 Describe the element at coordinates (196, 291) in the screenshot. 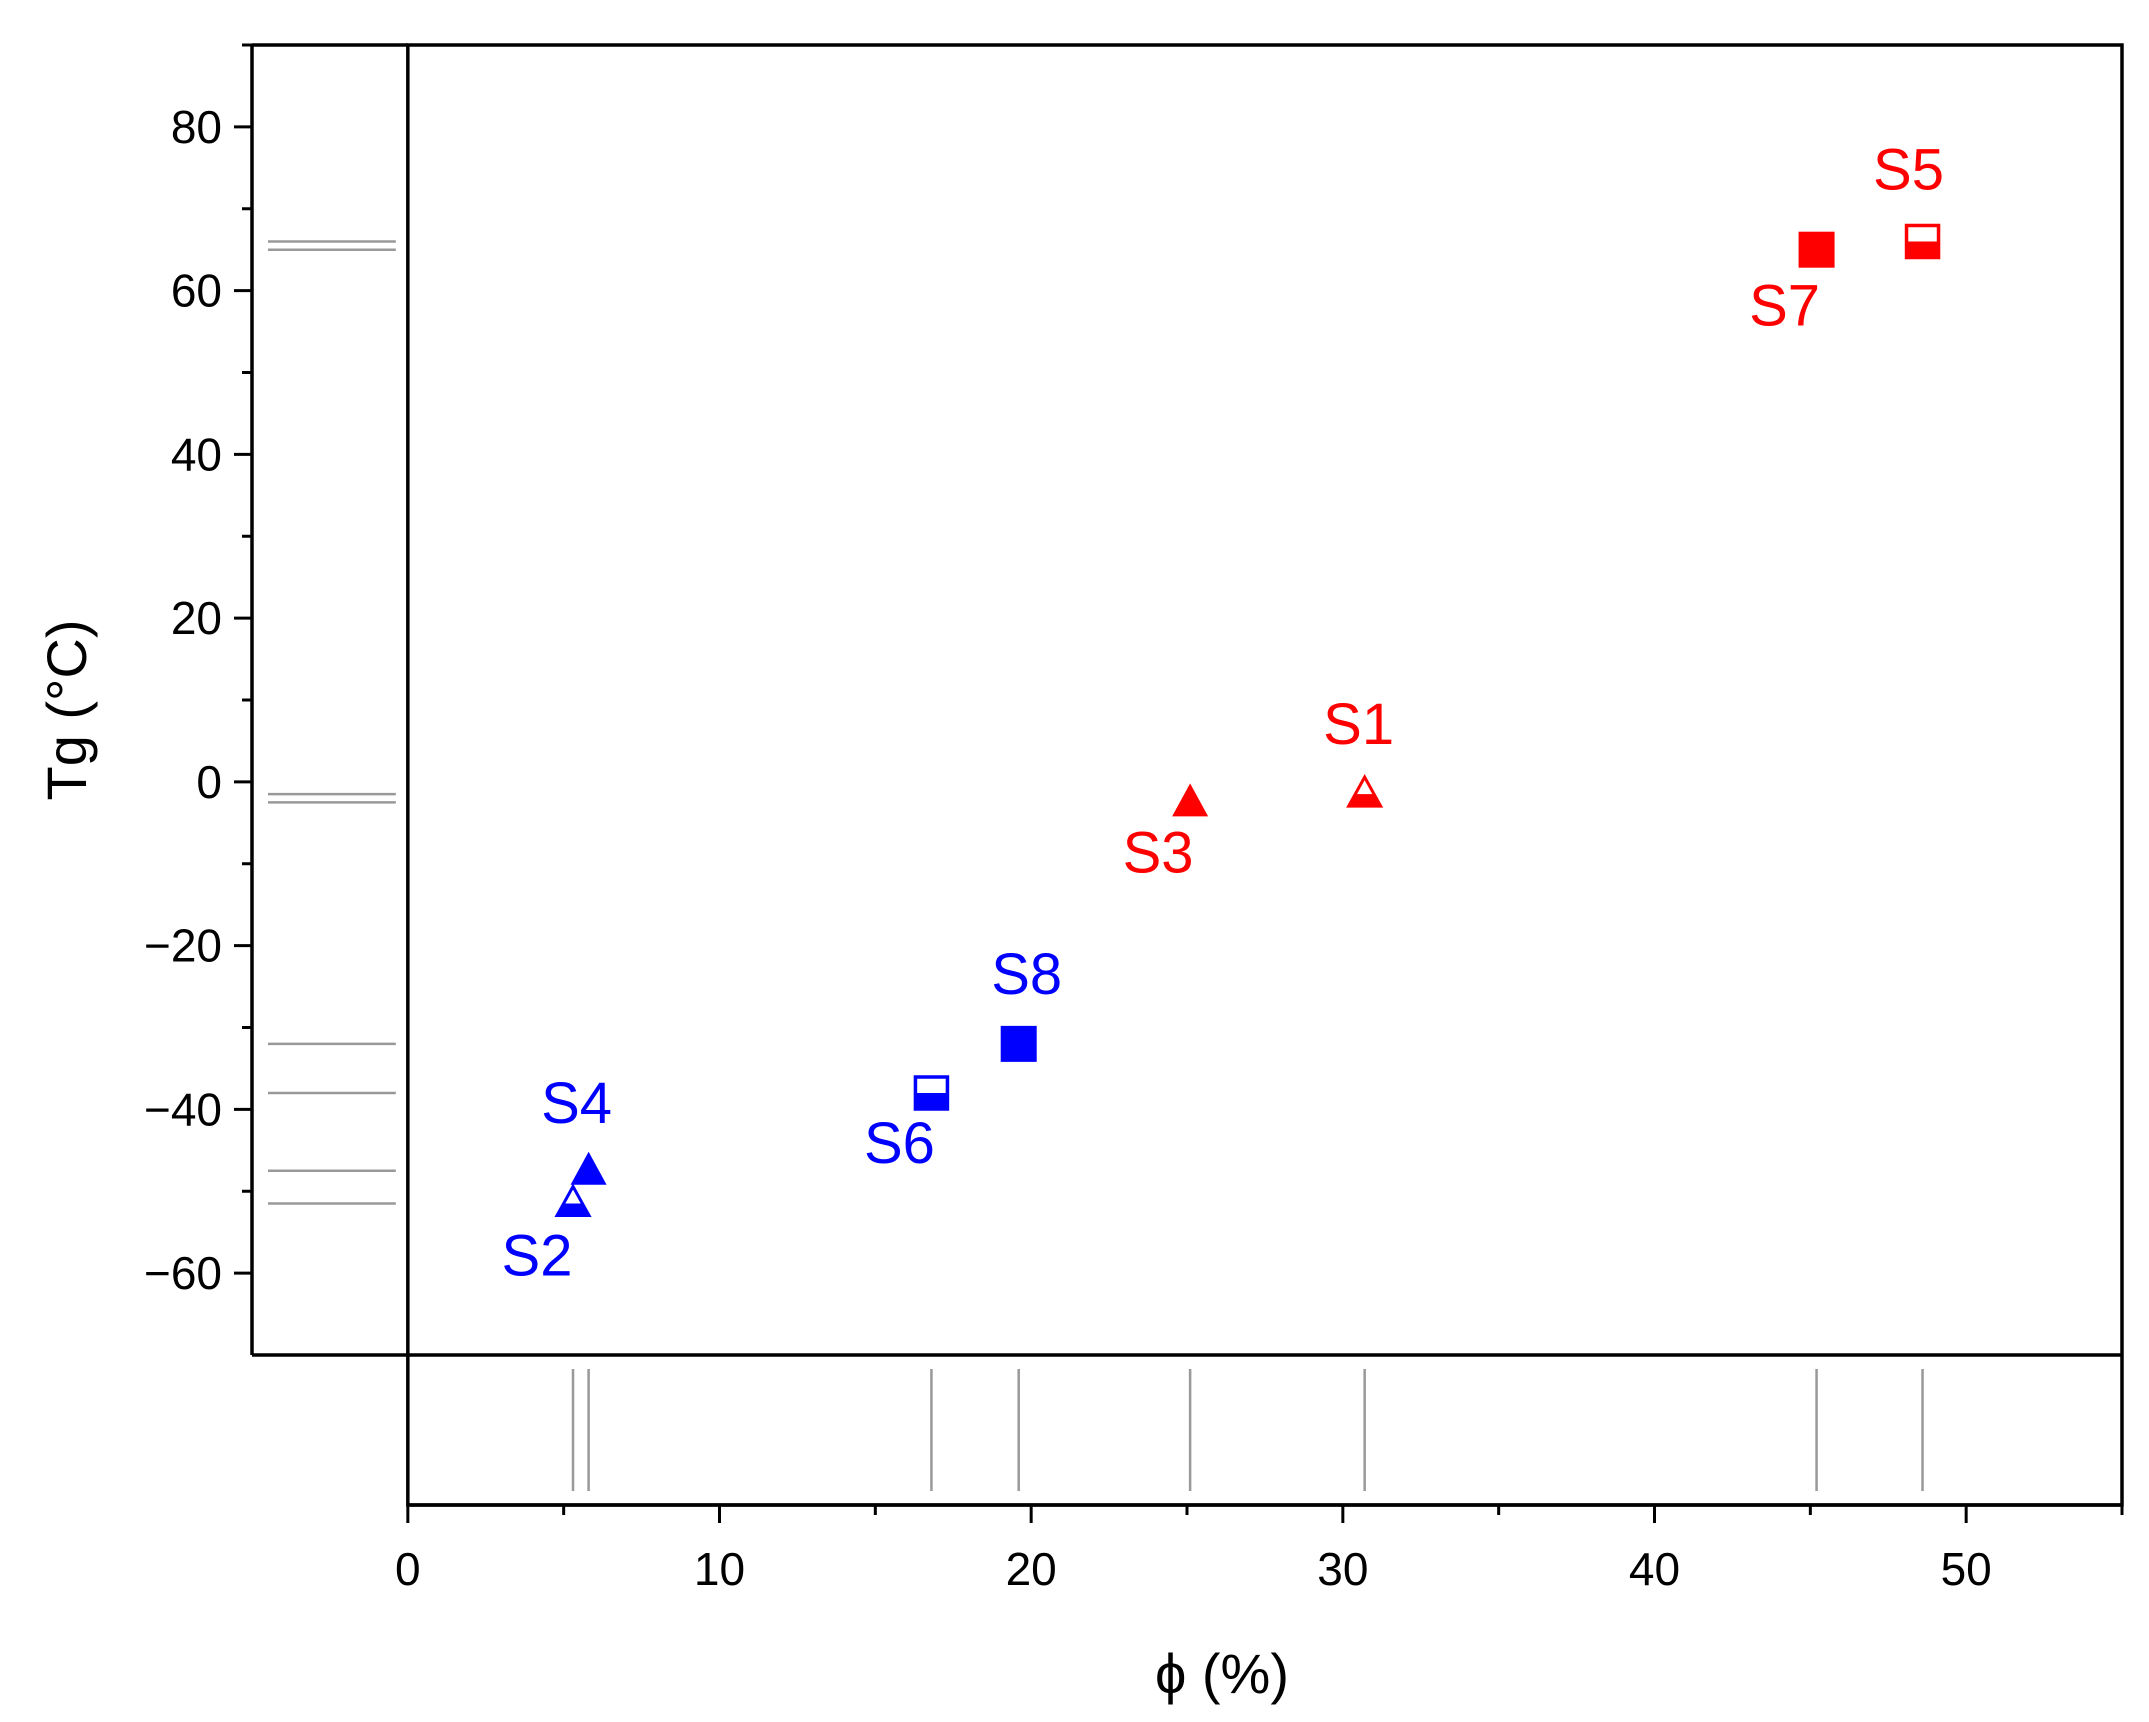

I see `y-tick-label: 60` at that location.